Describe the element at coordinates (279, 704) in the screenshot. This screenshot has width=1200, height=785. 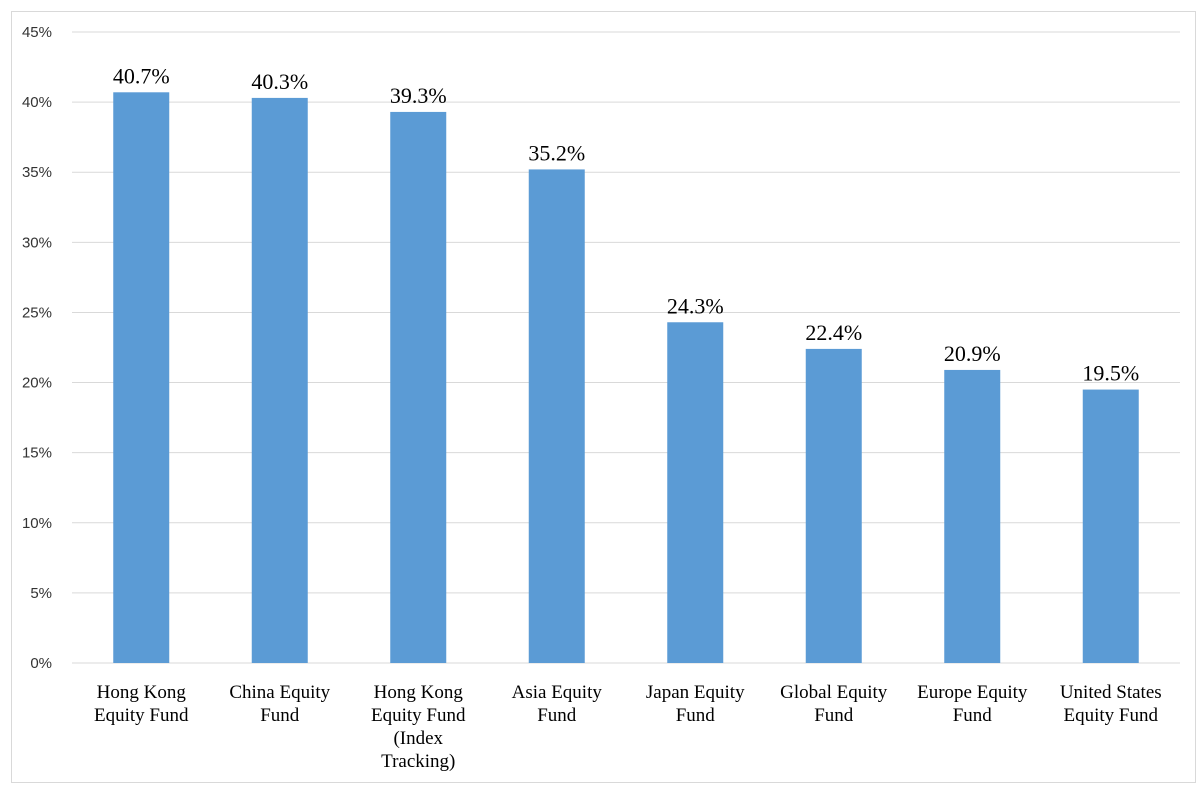
I see `x-category-label: China Equity Fund` at that location.